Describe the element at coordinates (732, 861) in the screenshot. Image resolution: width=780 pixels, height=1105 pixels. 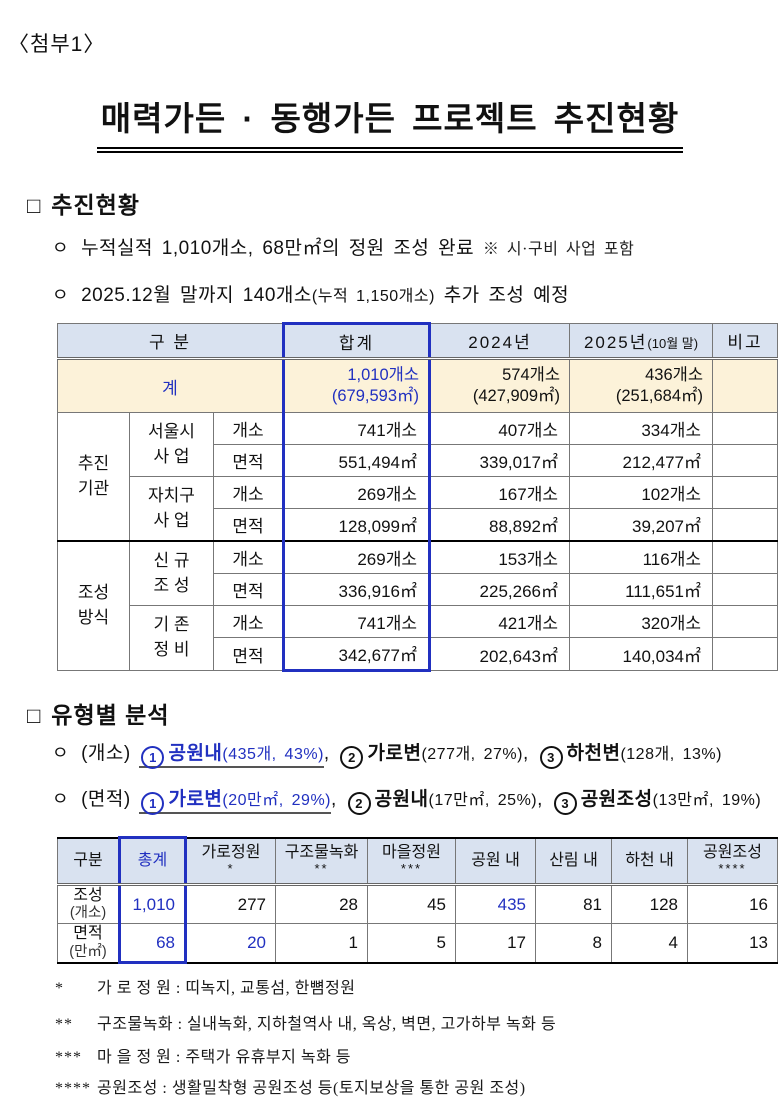
I see `col-header-park-creation: 공원조성 ****` at that location.